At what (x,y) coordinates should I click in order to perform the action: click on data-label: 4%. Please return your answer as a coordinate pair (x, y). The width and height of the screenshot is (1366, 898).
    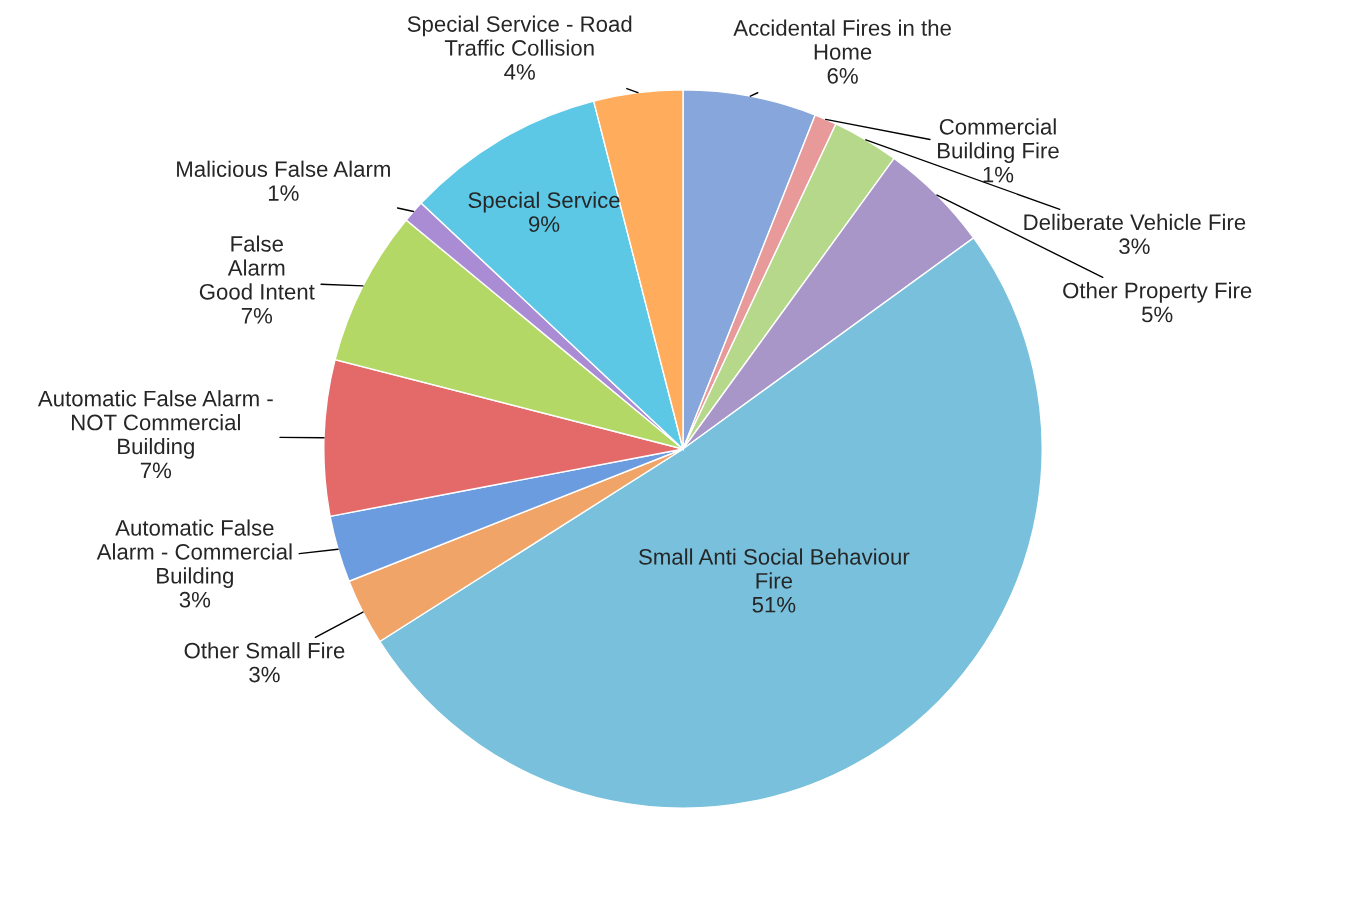
    Looking at the image, I should click on (519, 72).